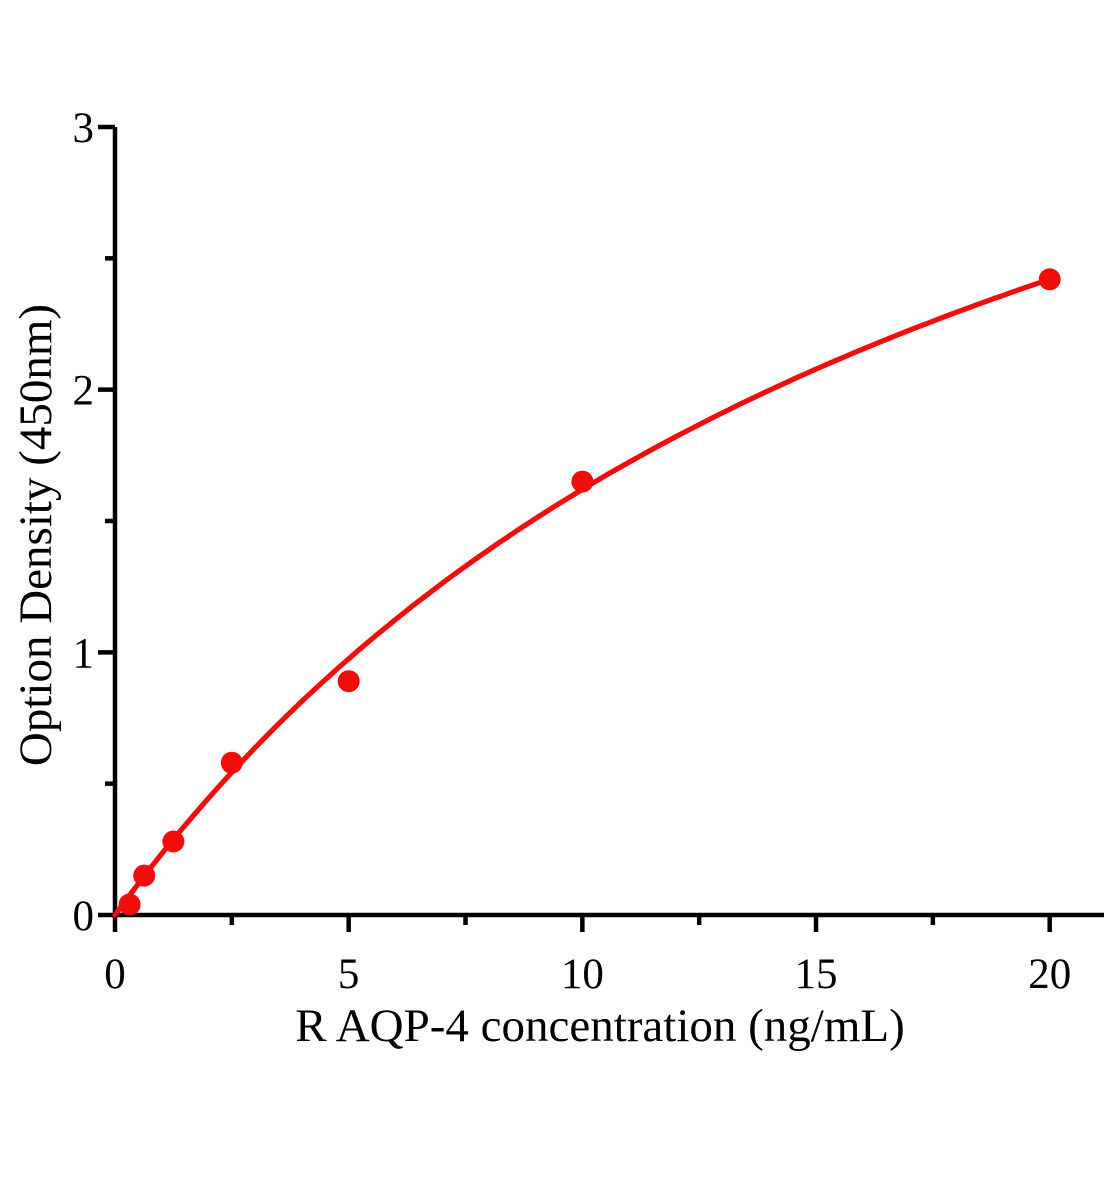 The height and width of the screenshot is (1200, 1104). What do you see at coordinates (35, 535) in the screenshot?
I see `y-axis-title: Option Density (450nm)` at bounding box center [35, 535].